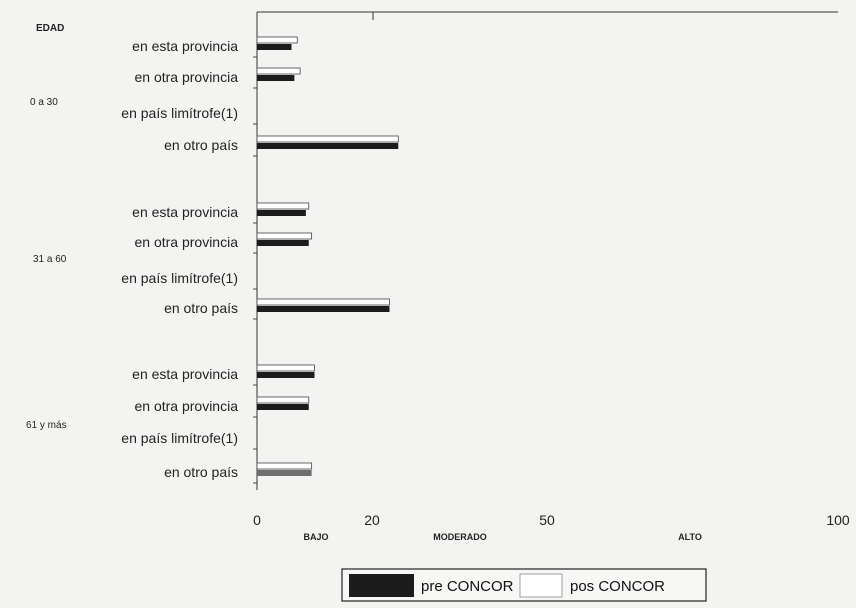 The height and width of the screenshot is (608, 856). Describe the element at coordinates (46, 425) in the screenshot. I see `group-label: 61 y más` at that location.